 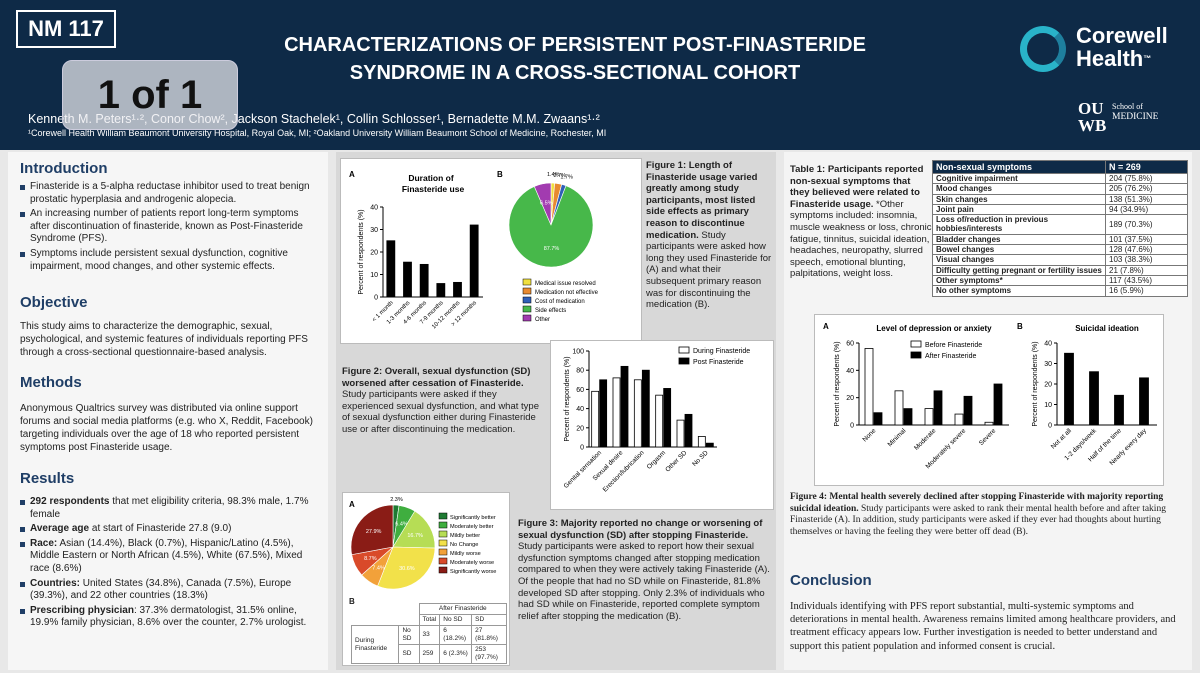 What do you see at coordinates (374, 275) in the screenshot?
I see `y-tick-label: 10` at bounding box center [374, 275].